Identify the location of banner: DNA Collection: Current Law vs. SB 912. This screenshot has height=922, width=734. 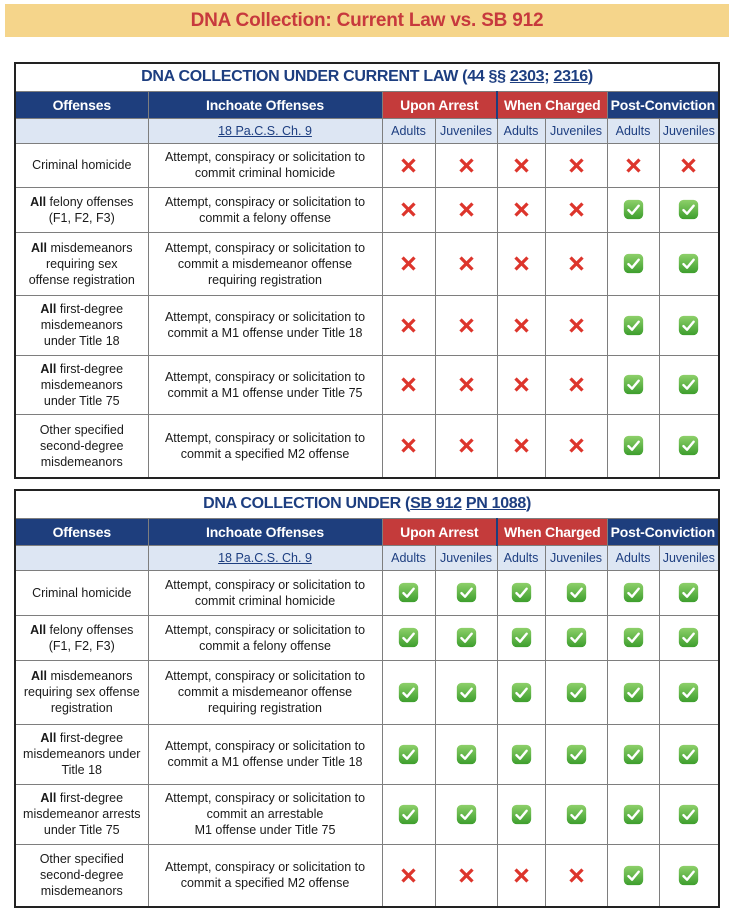
(367, 20).